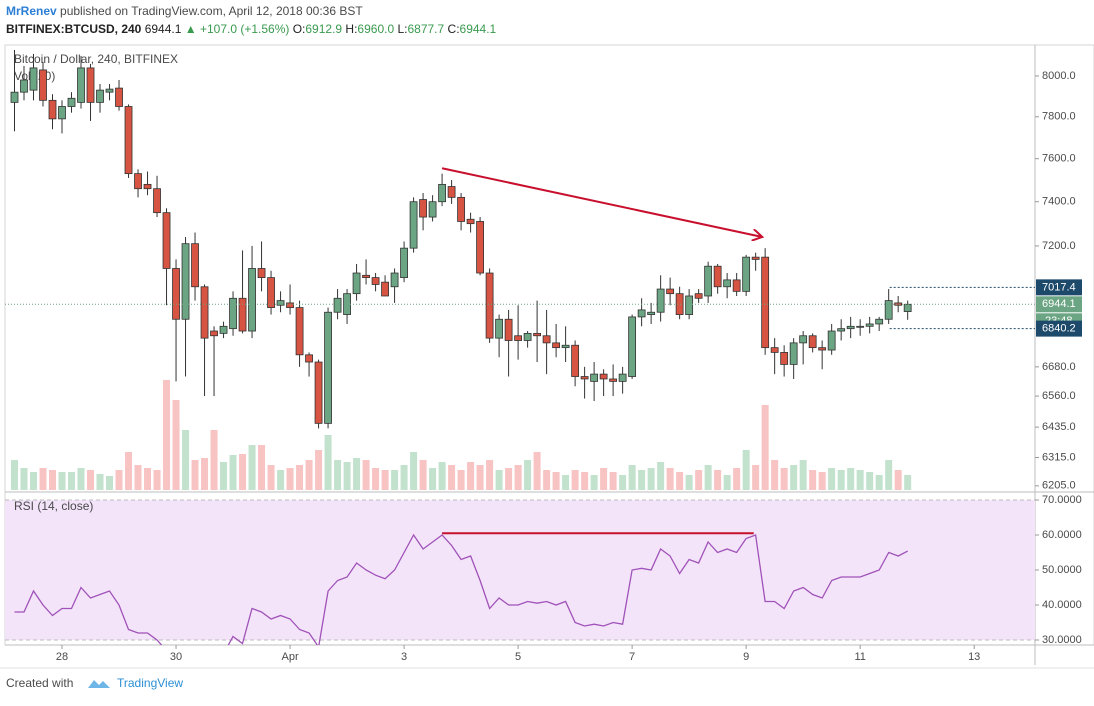 Image resolution: width=1094 pixels, height=706 pixels. I want to click on y-tick-label: 60.0000, so click(1062, 535).